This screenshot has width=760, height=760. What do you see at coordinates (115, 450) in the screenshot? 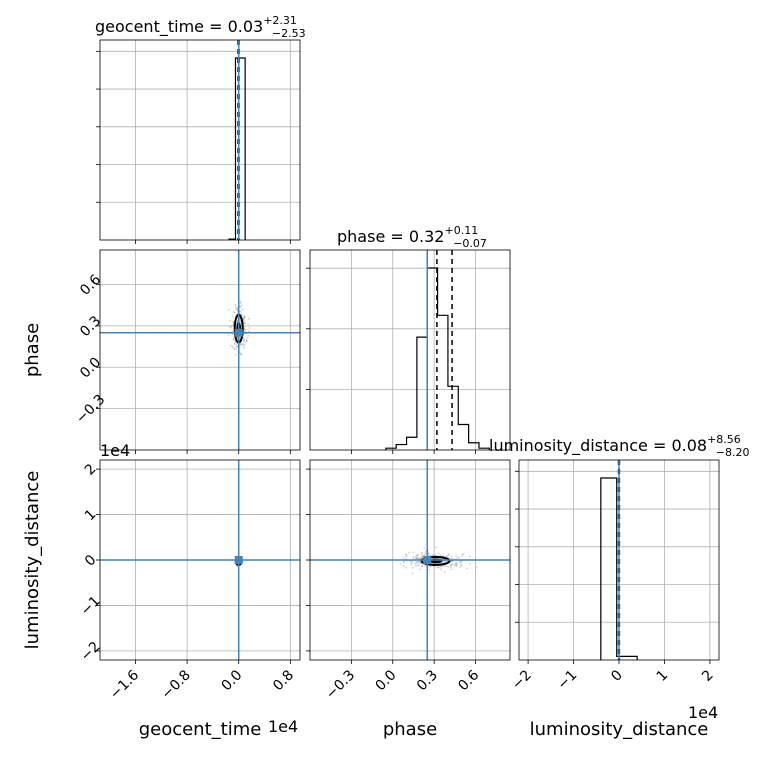
I see `offset-y-luminosity-distance: 1e4` at bounding box center [115, 450].